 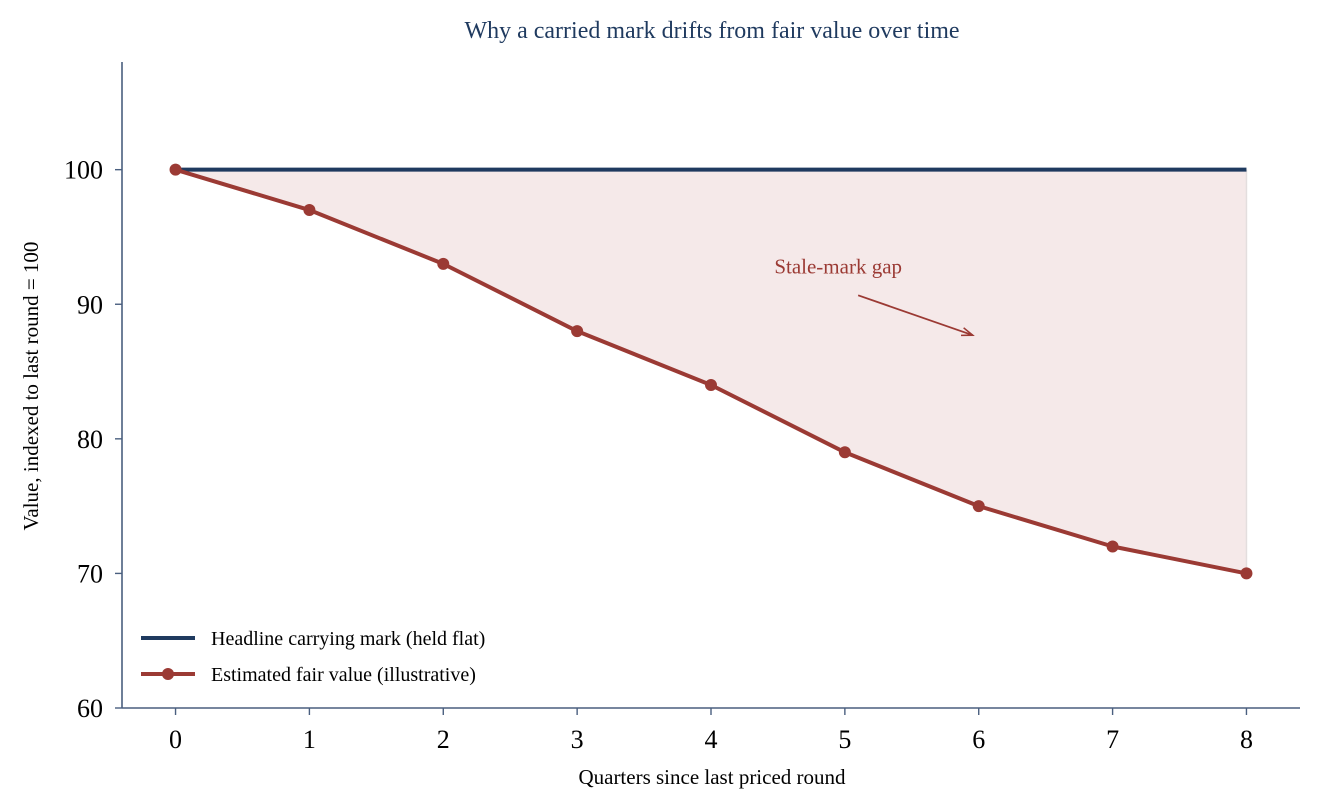 I want to click on x-tick-label: 7, so click(x=1112, y=739).